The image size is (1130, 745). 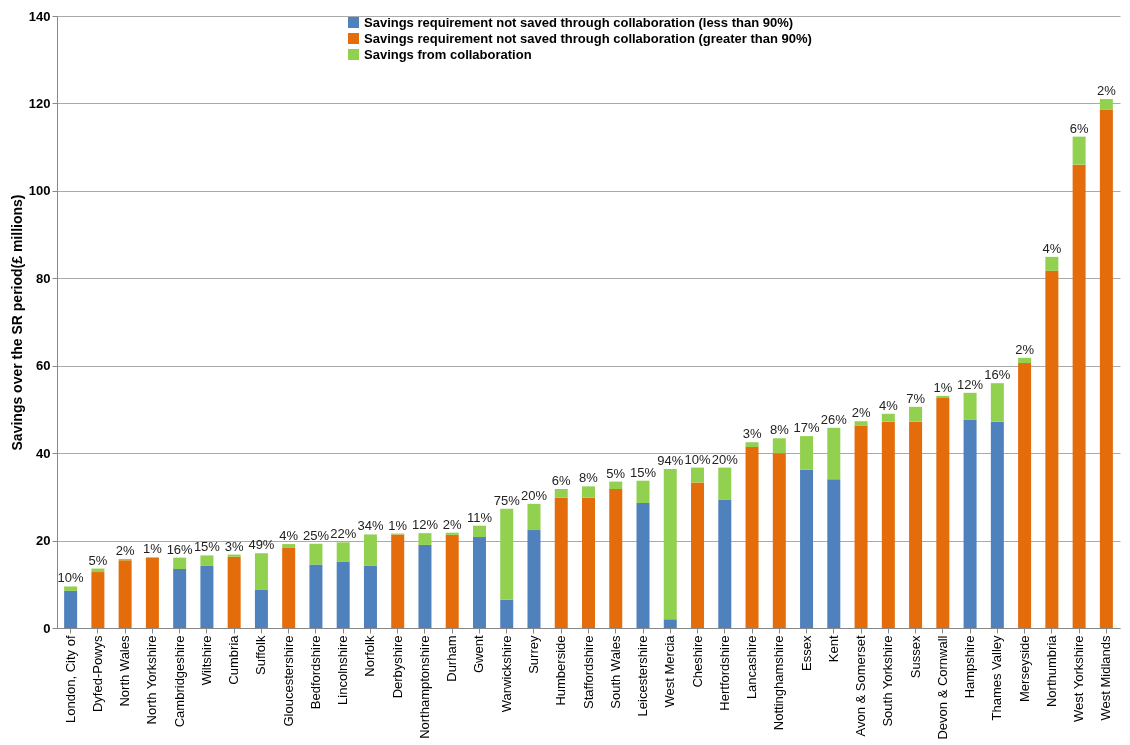 What do you see at coordinates (448, 54) in the screenshot?
I see `legend-label: Savings from collaboration` at bounding box center [448, 54].